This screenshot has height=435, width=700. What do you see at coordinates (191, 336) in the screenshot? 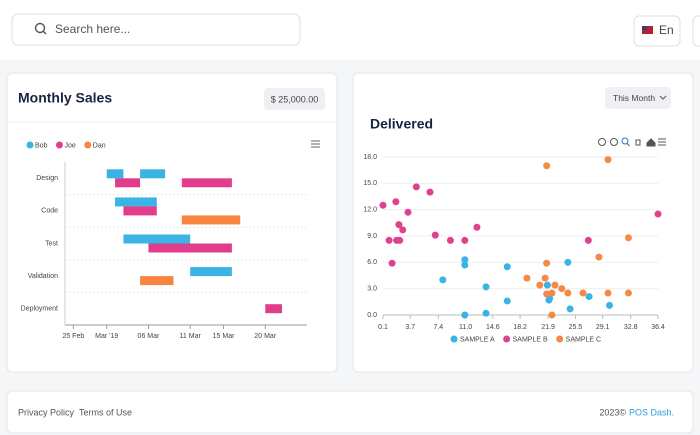
I see `x-tick-label: 11 Mar` at bounding box center [191, 336].